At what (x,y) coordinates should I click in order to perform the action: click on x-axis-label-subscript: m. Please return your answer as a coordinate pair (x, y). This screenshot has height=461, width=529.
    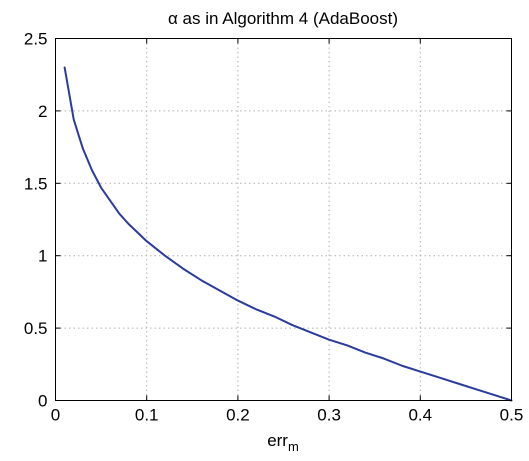
    Looking at the image, I should click on (293, 446).